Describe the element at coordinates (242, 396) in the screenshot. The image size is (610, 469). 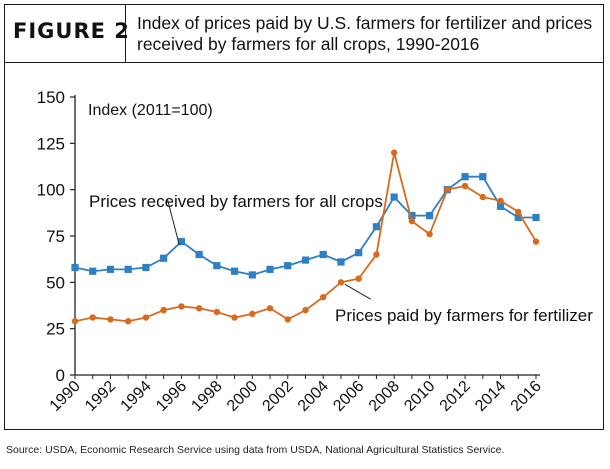
I see `x-tick-label: 2000` at that location.